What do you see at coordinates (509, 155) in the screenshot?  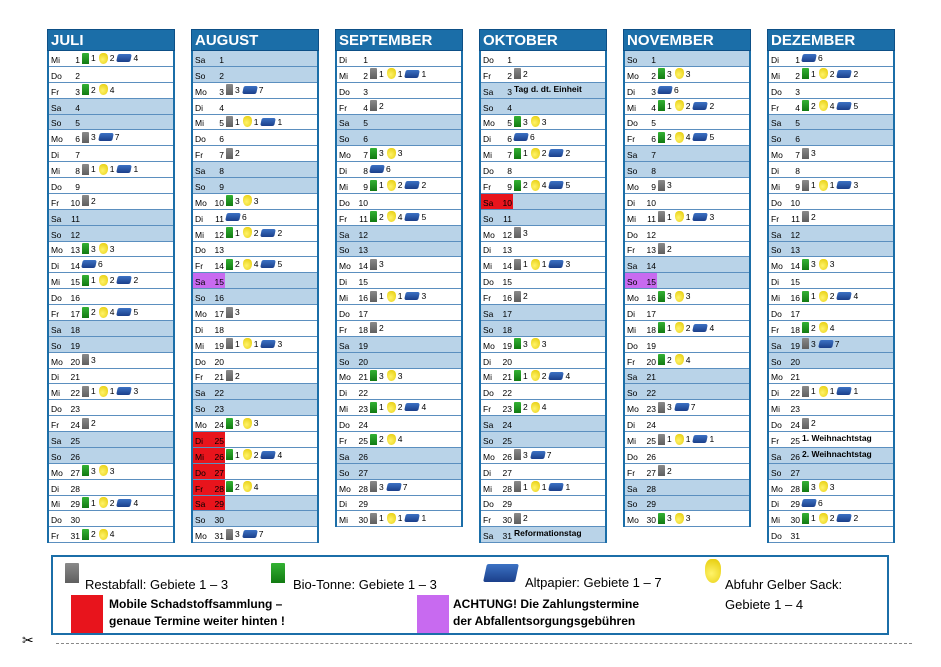 I see `day-number: 7` at bounding box center [509, 155].